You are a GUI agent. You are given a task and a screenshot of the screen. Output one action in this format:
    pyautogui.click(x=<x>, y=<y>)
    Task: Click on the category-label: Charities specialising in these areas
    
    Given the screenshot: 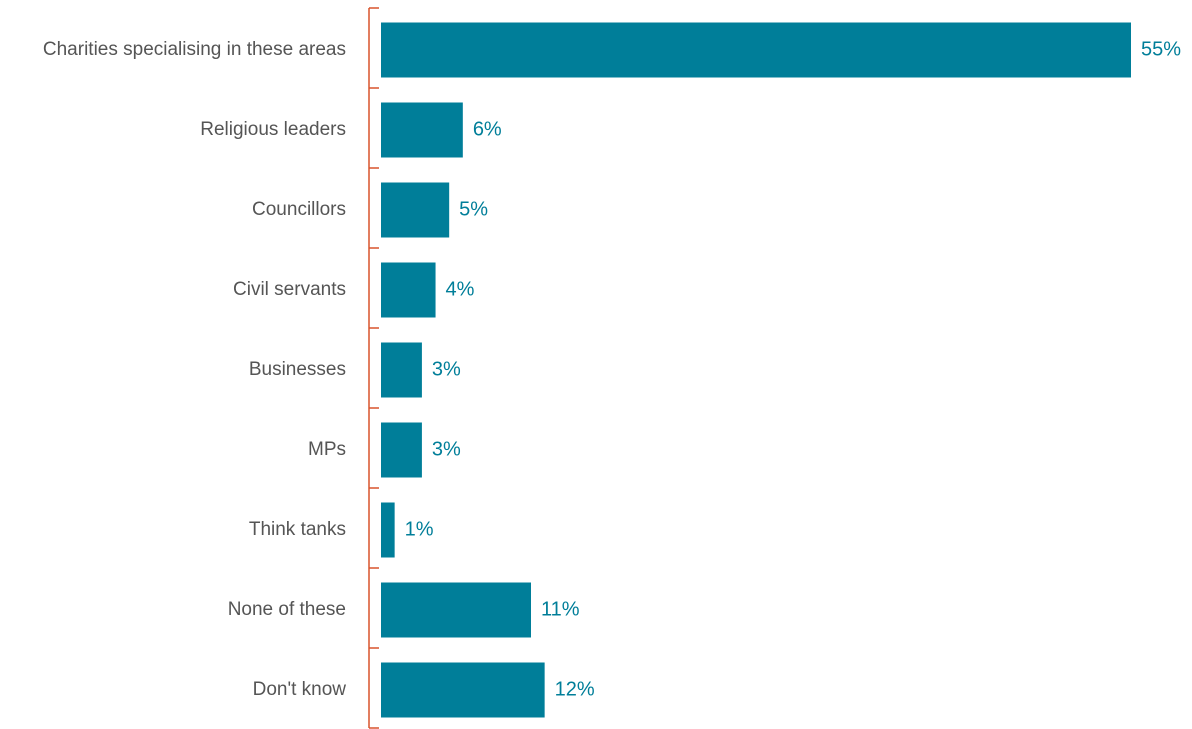 What is the action you would take?
    pyautogui.click(x=194, y=49)
    